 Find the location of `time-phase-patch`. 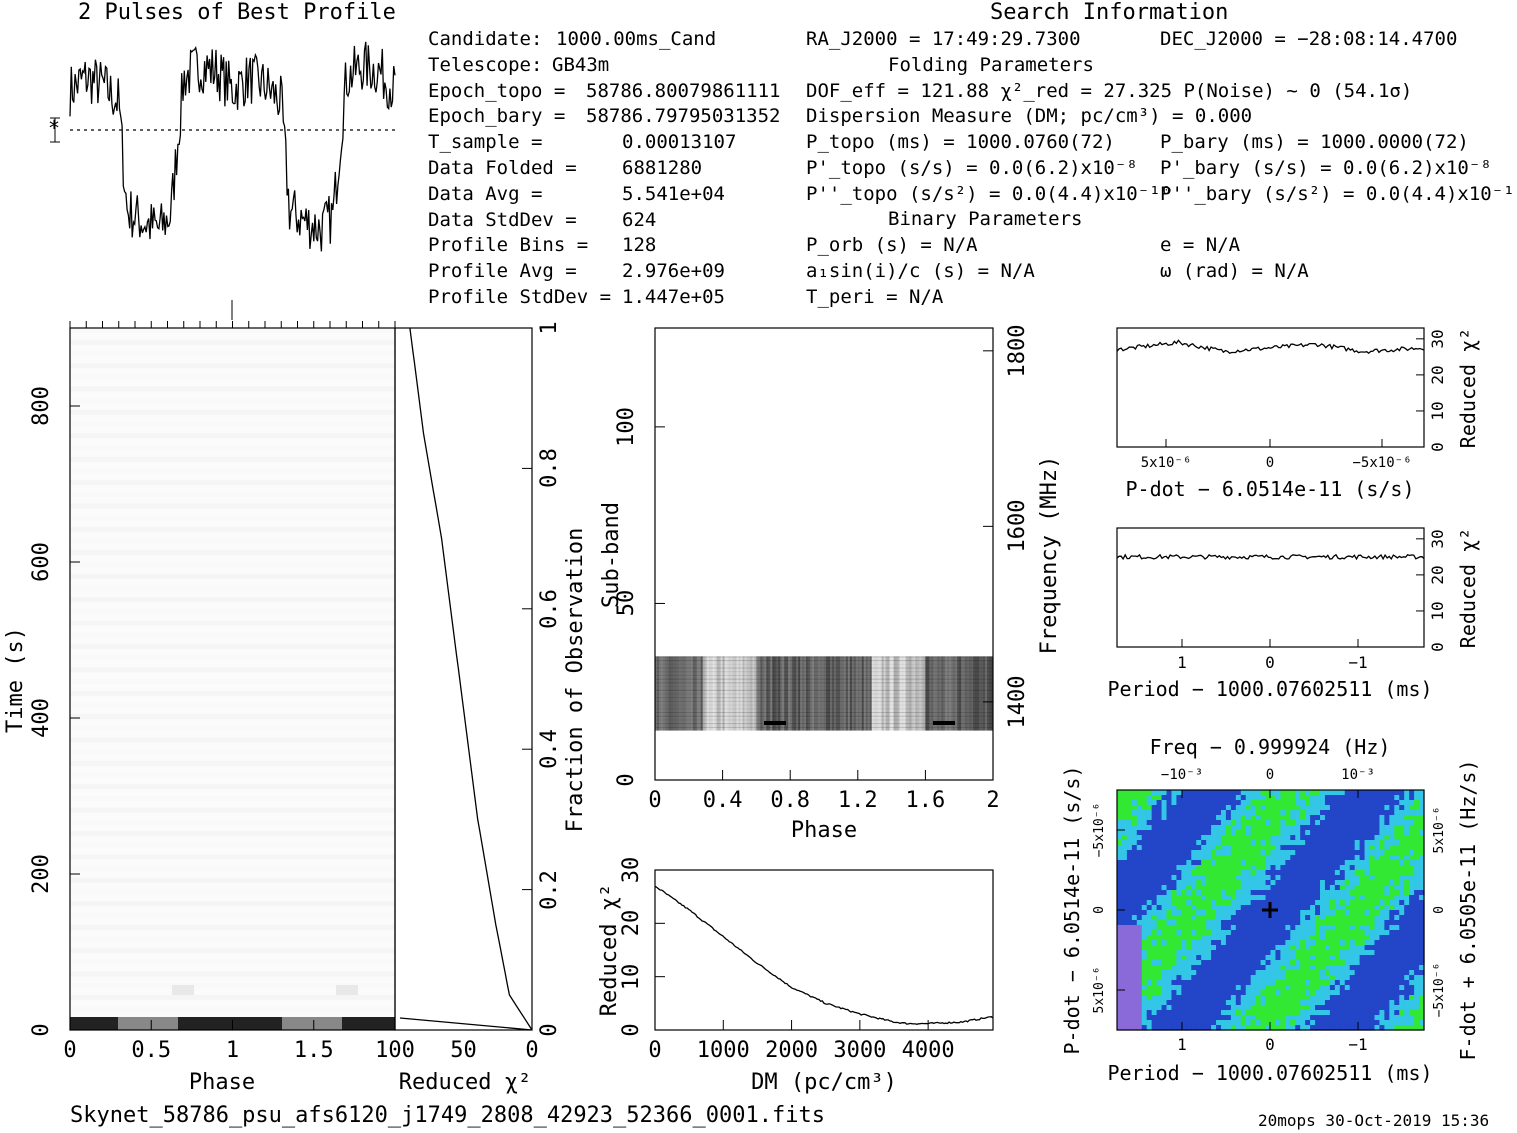

time-phase-patch is located at coordinates (183, 990).